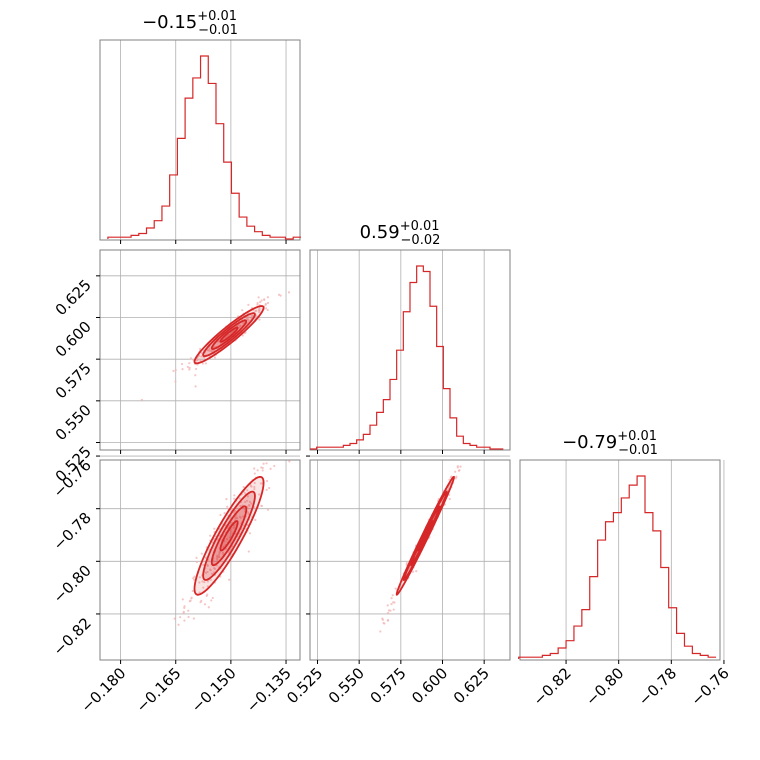 The height and width of the screenshot is (760, 760). What do you see at coordinates (429, 685) in the screenshot?
I see `x-tick-label: 0.600` at bounding box center [429, 685].